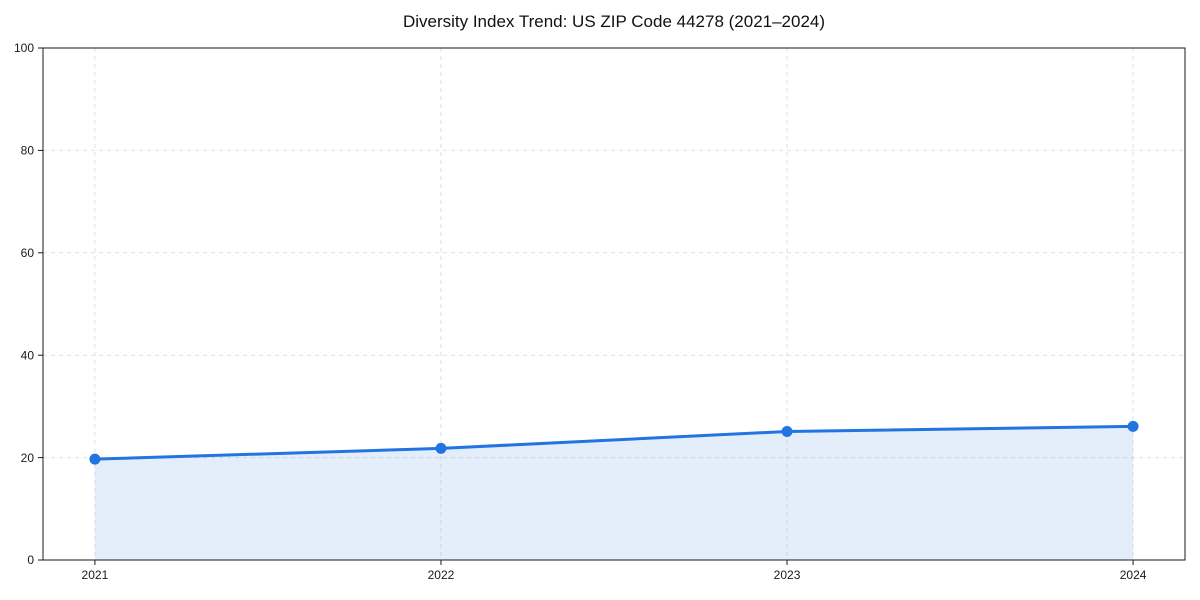 This screenshot has height=600, width=1200. I want to click on y-tick-label: 20, so click(28, 458).